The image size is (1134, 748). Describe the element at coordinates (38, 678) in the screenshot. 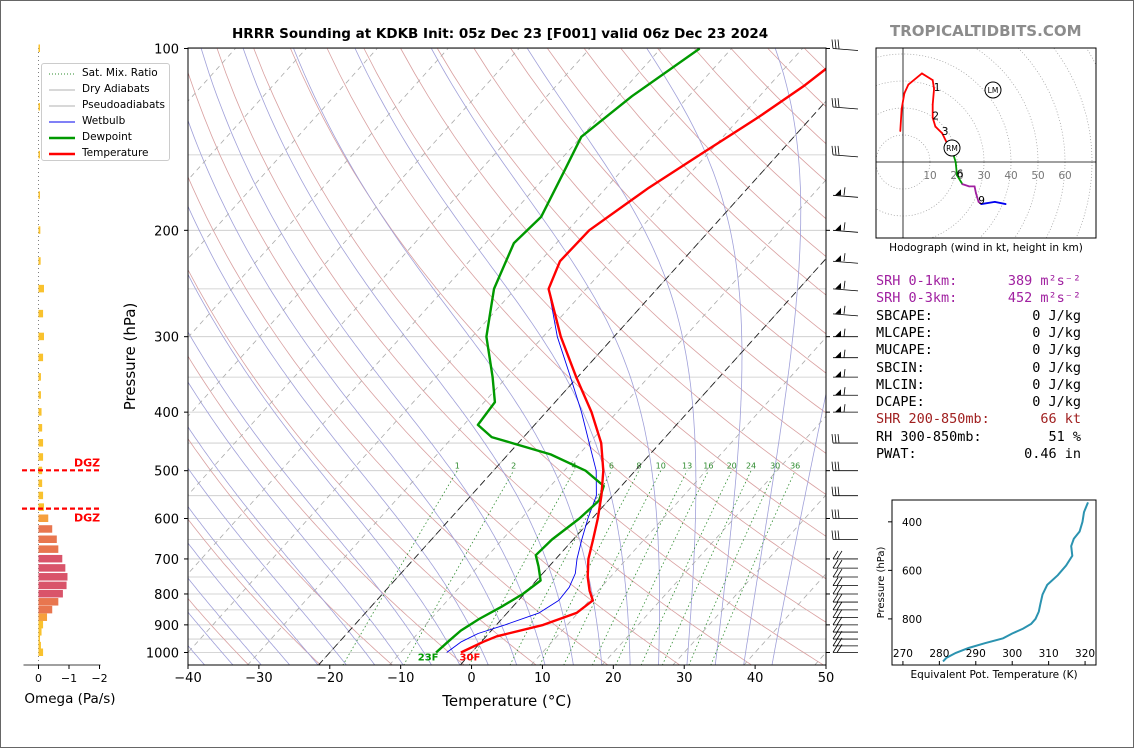

I see `omega-x-tick-label: 0` at that location.